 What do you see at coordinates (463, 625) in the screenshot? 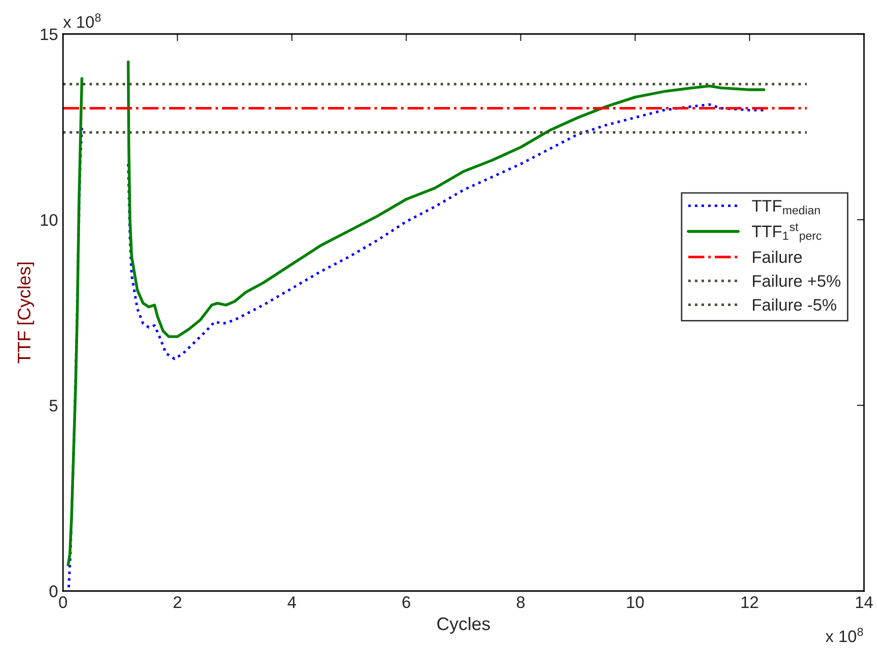
I see `x-axis-title: Cycles` at bounding box center [463, 625].